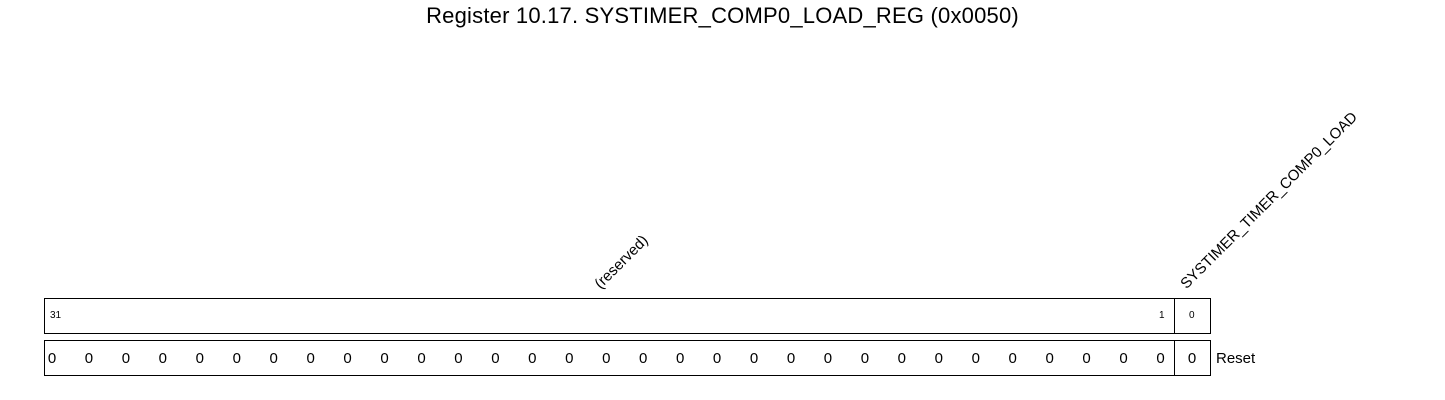 The height and width of the screenshot is (400, 1445). What do you see at coordinates (828, 358) in the screenshot?
I see `reset-value-bit-10: 0` at bounding box center [828, 358].